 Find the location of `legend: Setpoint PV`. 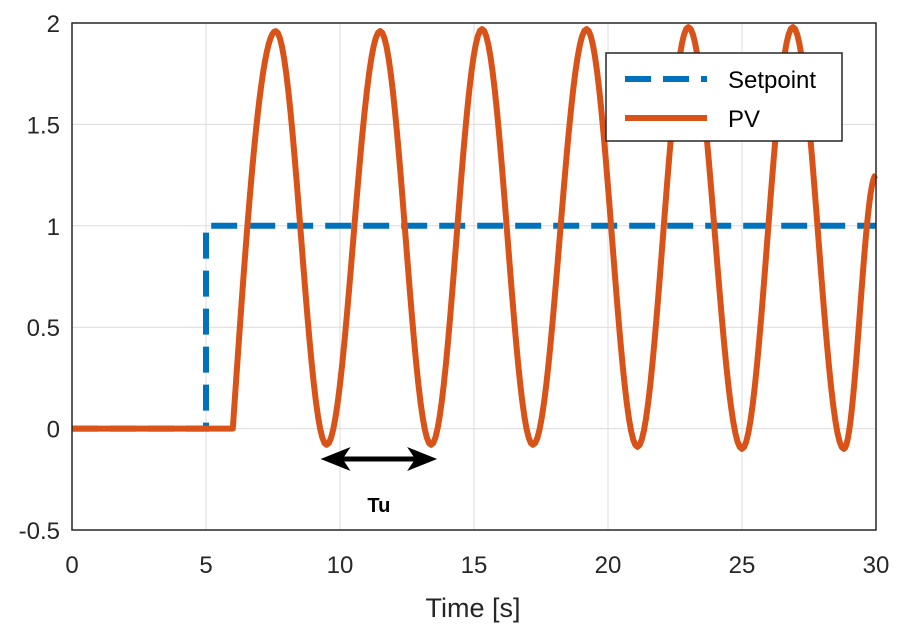

legend: Setpoint PV is located at coordinates (724, 97).